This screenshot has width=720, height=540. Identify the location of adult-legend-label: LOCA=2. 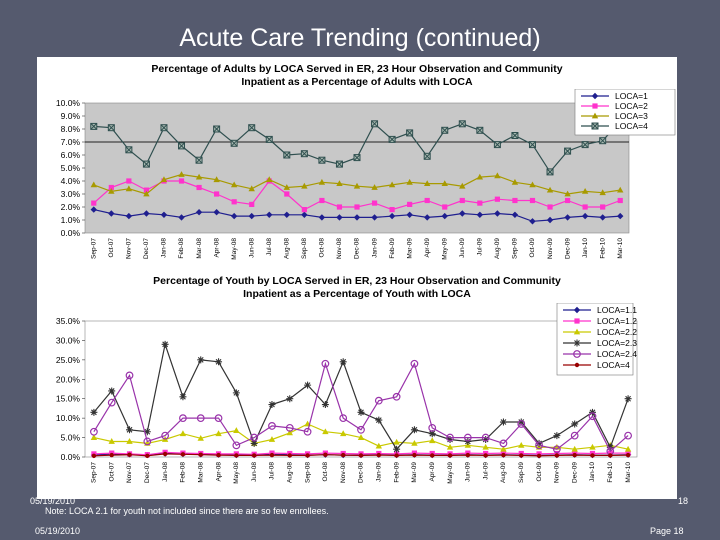
(631, 106).